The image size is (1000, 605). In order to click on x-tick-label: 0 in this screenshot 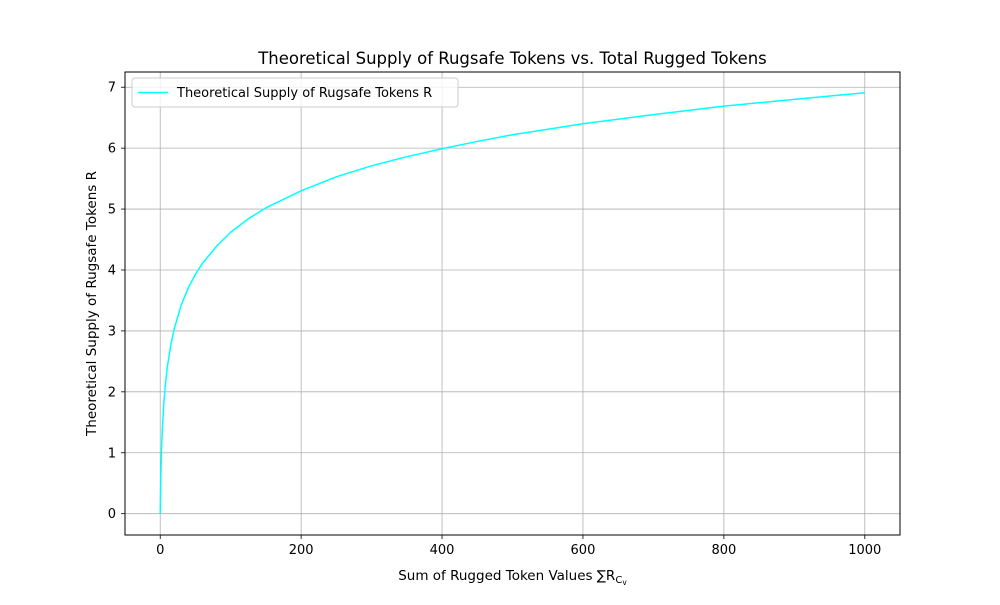, I will do `click(160, 550)`.